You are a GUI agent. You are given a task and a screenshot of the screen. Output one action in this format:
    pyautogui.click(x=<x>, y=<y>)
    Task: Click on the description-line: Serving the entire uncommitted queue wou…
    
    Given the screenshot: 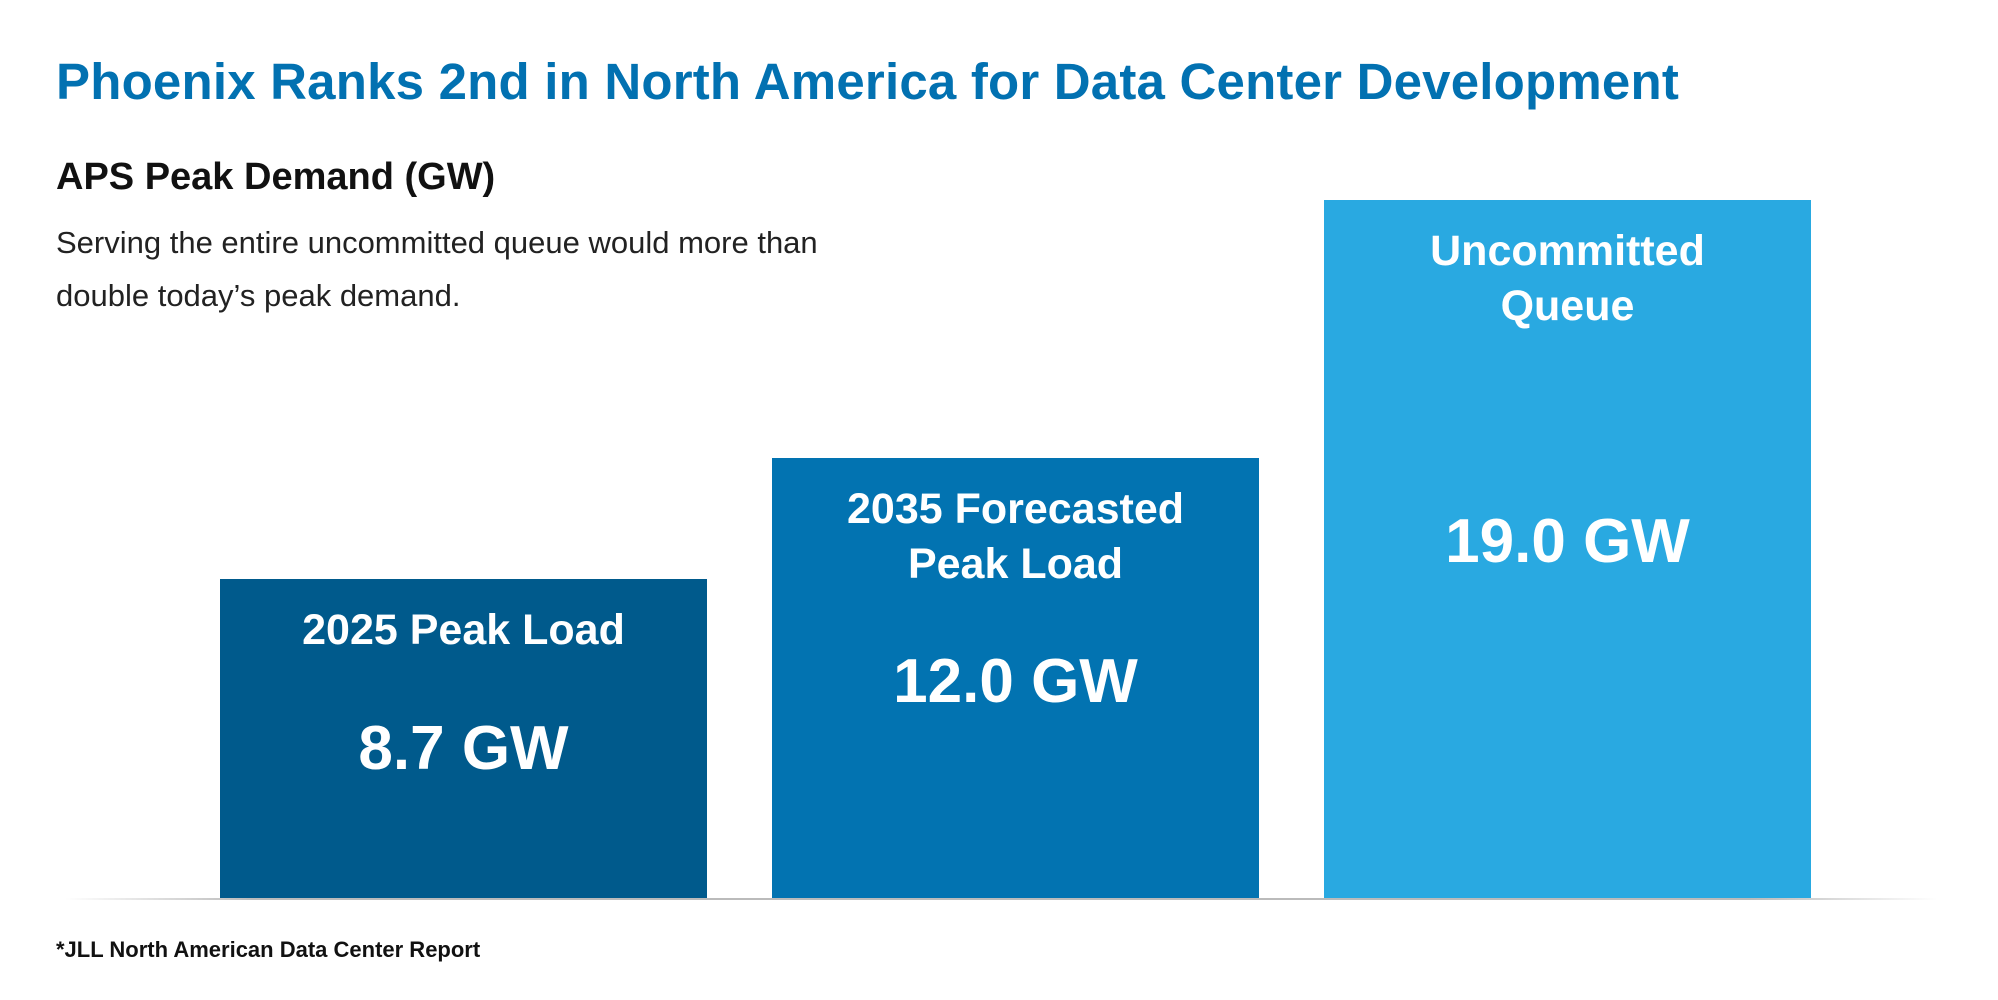 What is the action you would take?
    pyautogui.click(x=437, y=242)
    